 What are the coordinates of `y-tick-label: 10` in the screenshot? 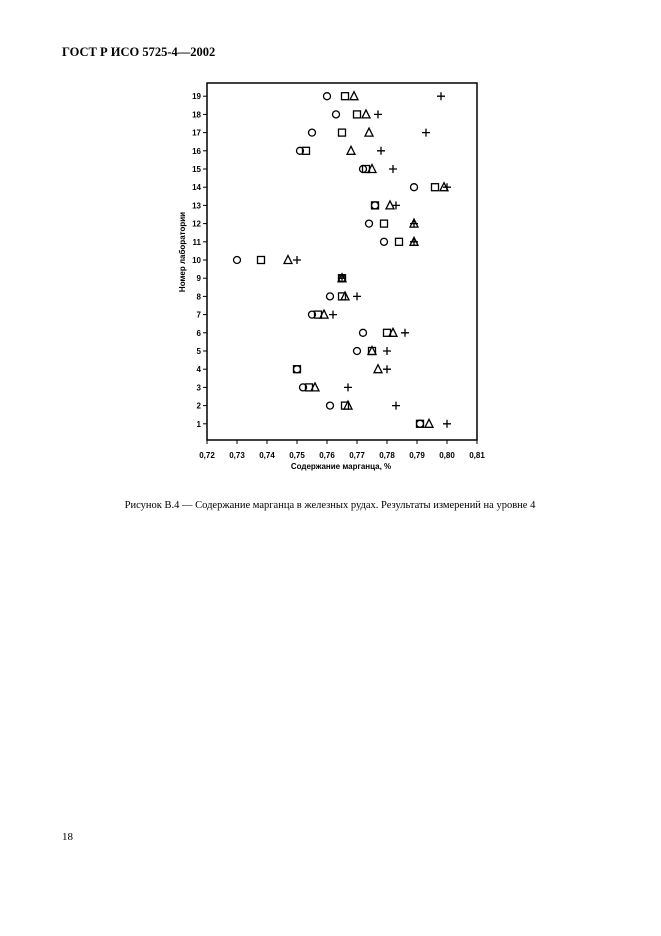 It's located at (196, 260).